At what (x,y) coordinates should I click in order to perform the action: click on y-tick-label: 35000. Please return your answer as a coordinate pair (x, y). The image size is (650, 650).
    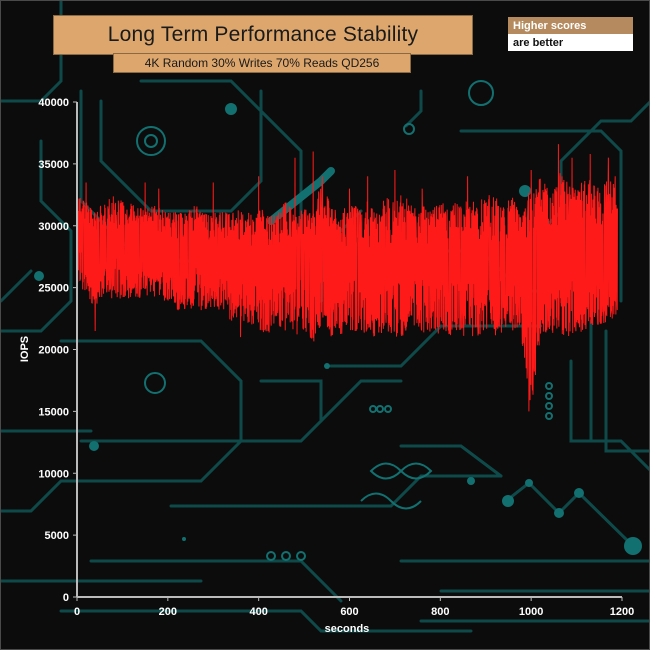
    Looking at the image, I should click on (53, 165).